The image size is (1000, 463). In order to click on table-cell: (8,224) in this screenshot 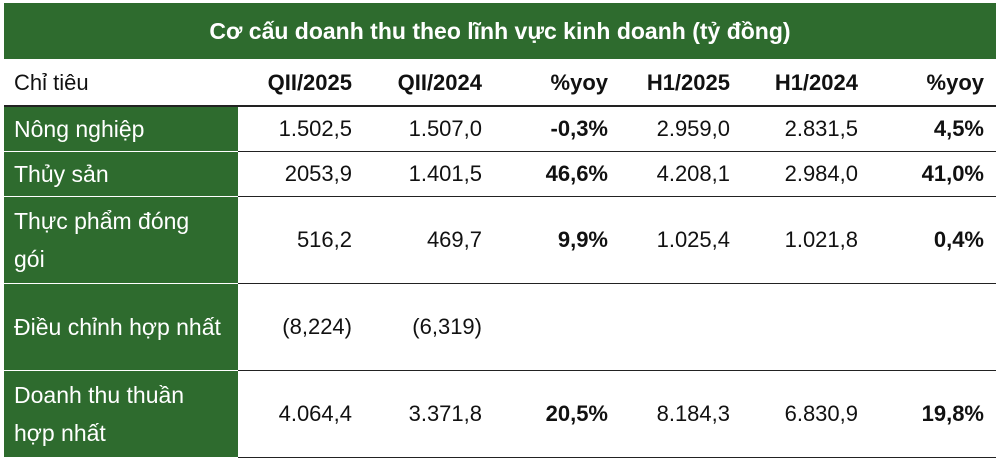, I will do `click(301, 327)`.